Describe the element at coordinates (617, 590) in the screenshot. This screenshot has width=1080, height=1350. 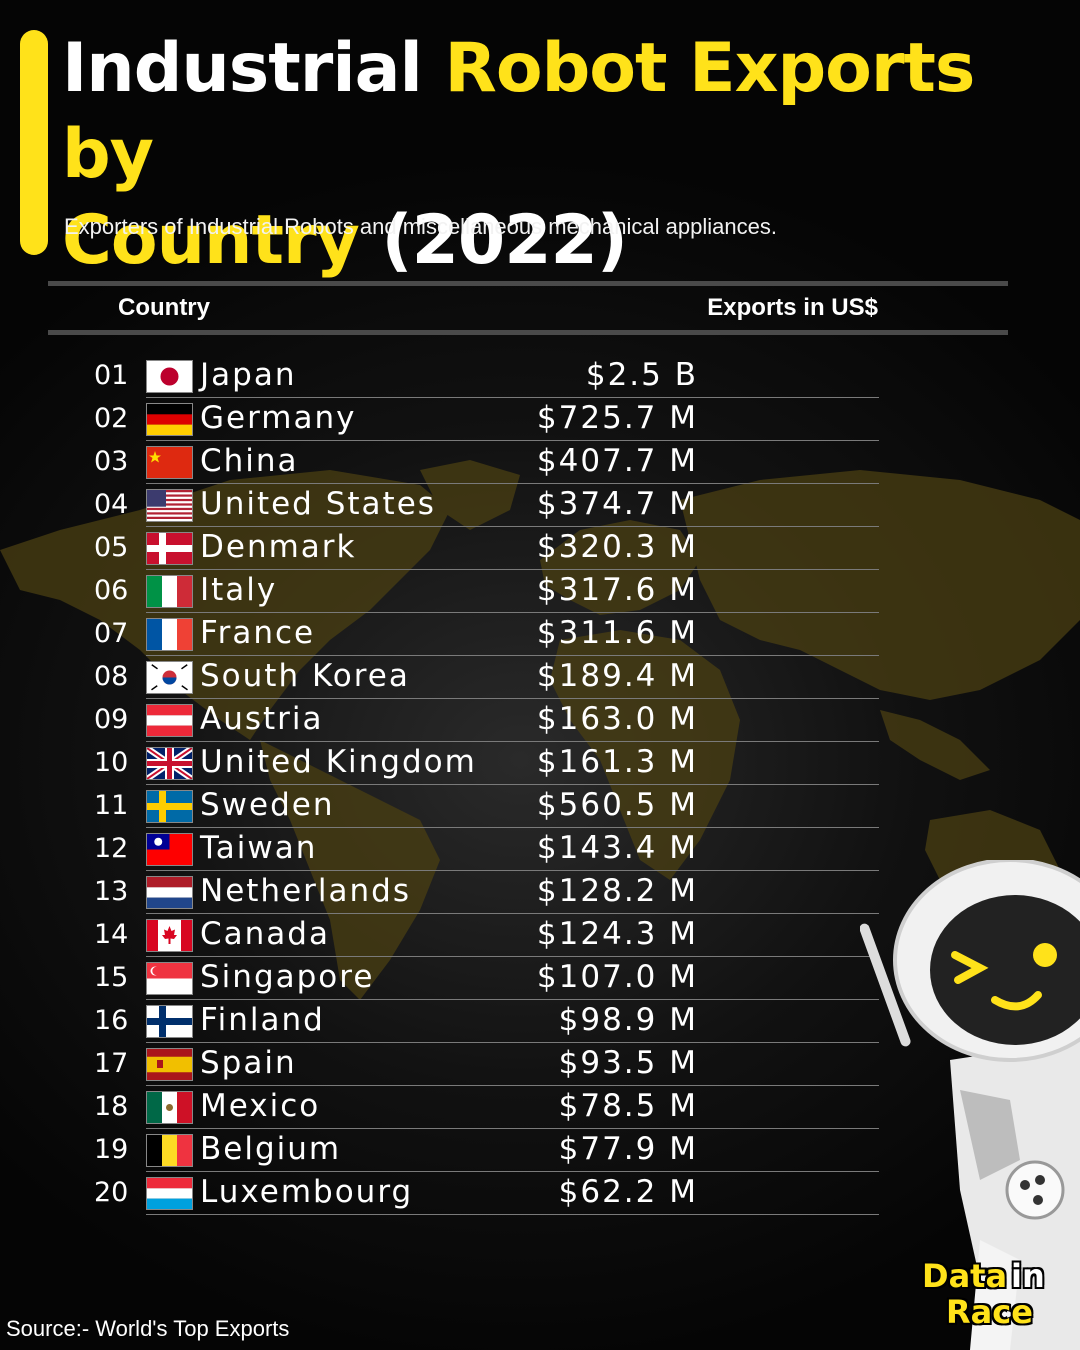
I see `row-export-value: $317.6 M` at that location.